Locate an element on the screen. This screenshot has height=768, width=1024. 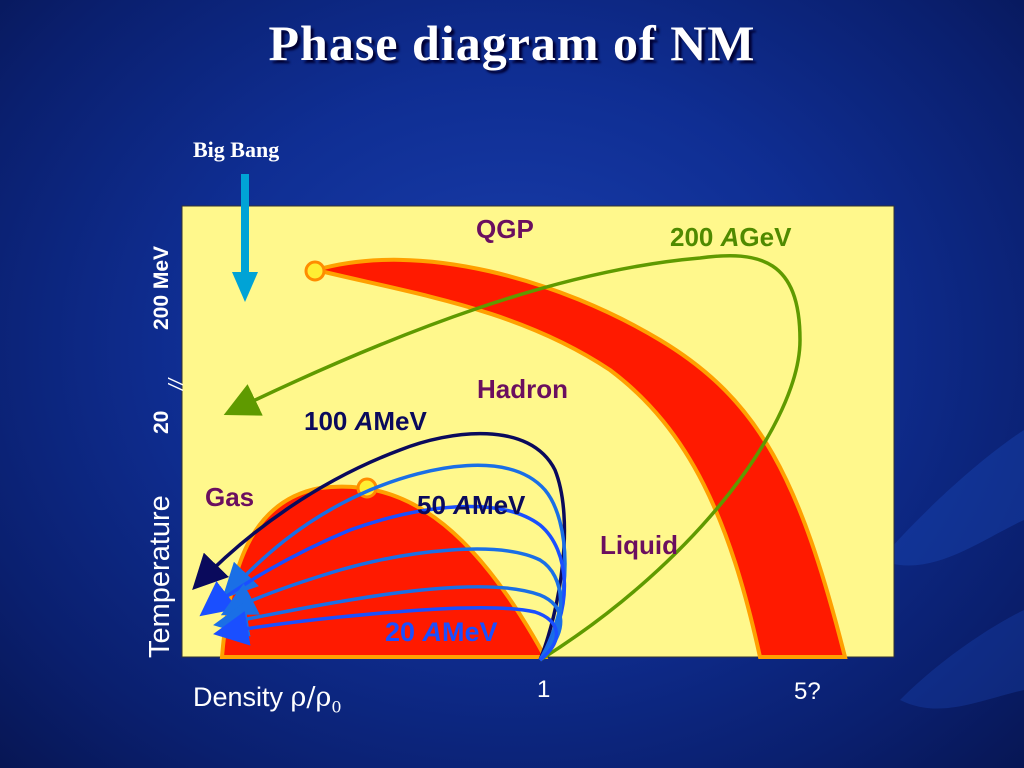
energy-label-20-amev: 20 AMeV is located at coordinates (441, 632).